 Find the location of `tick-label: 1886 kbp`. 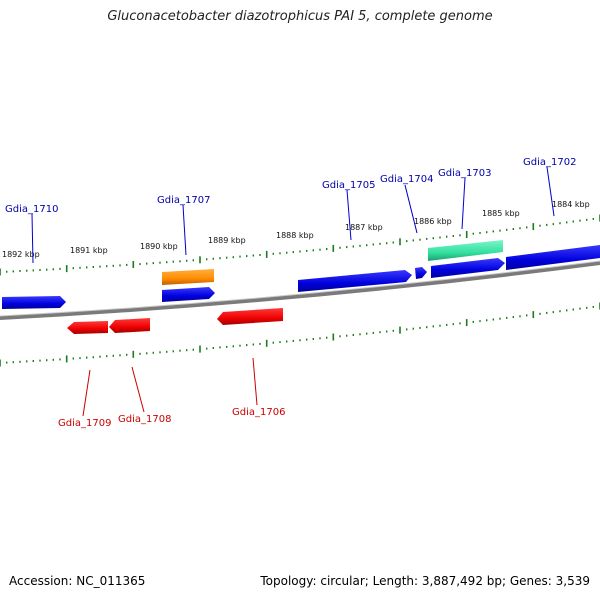

tick-label: 1886 kbp is located at coordinates (433, 221).